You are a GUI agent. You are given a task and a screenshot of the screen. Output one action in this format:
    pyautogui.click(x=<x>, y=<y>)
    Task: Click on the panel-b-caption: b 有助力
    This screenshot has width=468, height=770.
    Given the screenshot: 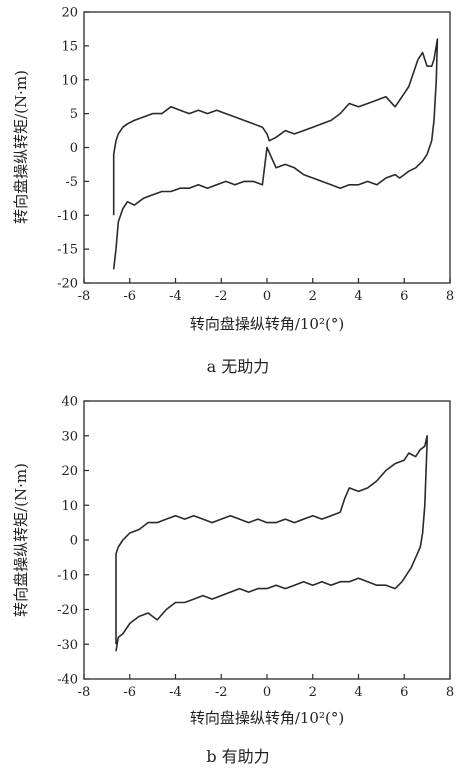 What is the action you would take?
    pyautogui.click(x=237, y=756)
    